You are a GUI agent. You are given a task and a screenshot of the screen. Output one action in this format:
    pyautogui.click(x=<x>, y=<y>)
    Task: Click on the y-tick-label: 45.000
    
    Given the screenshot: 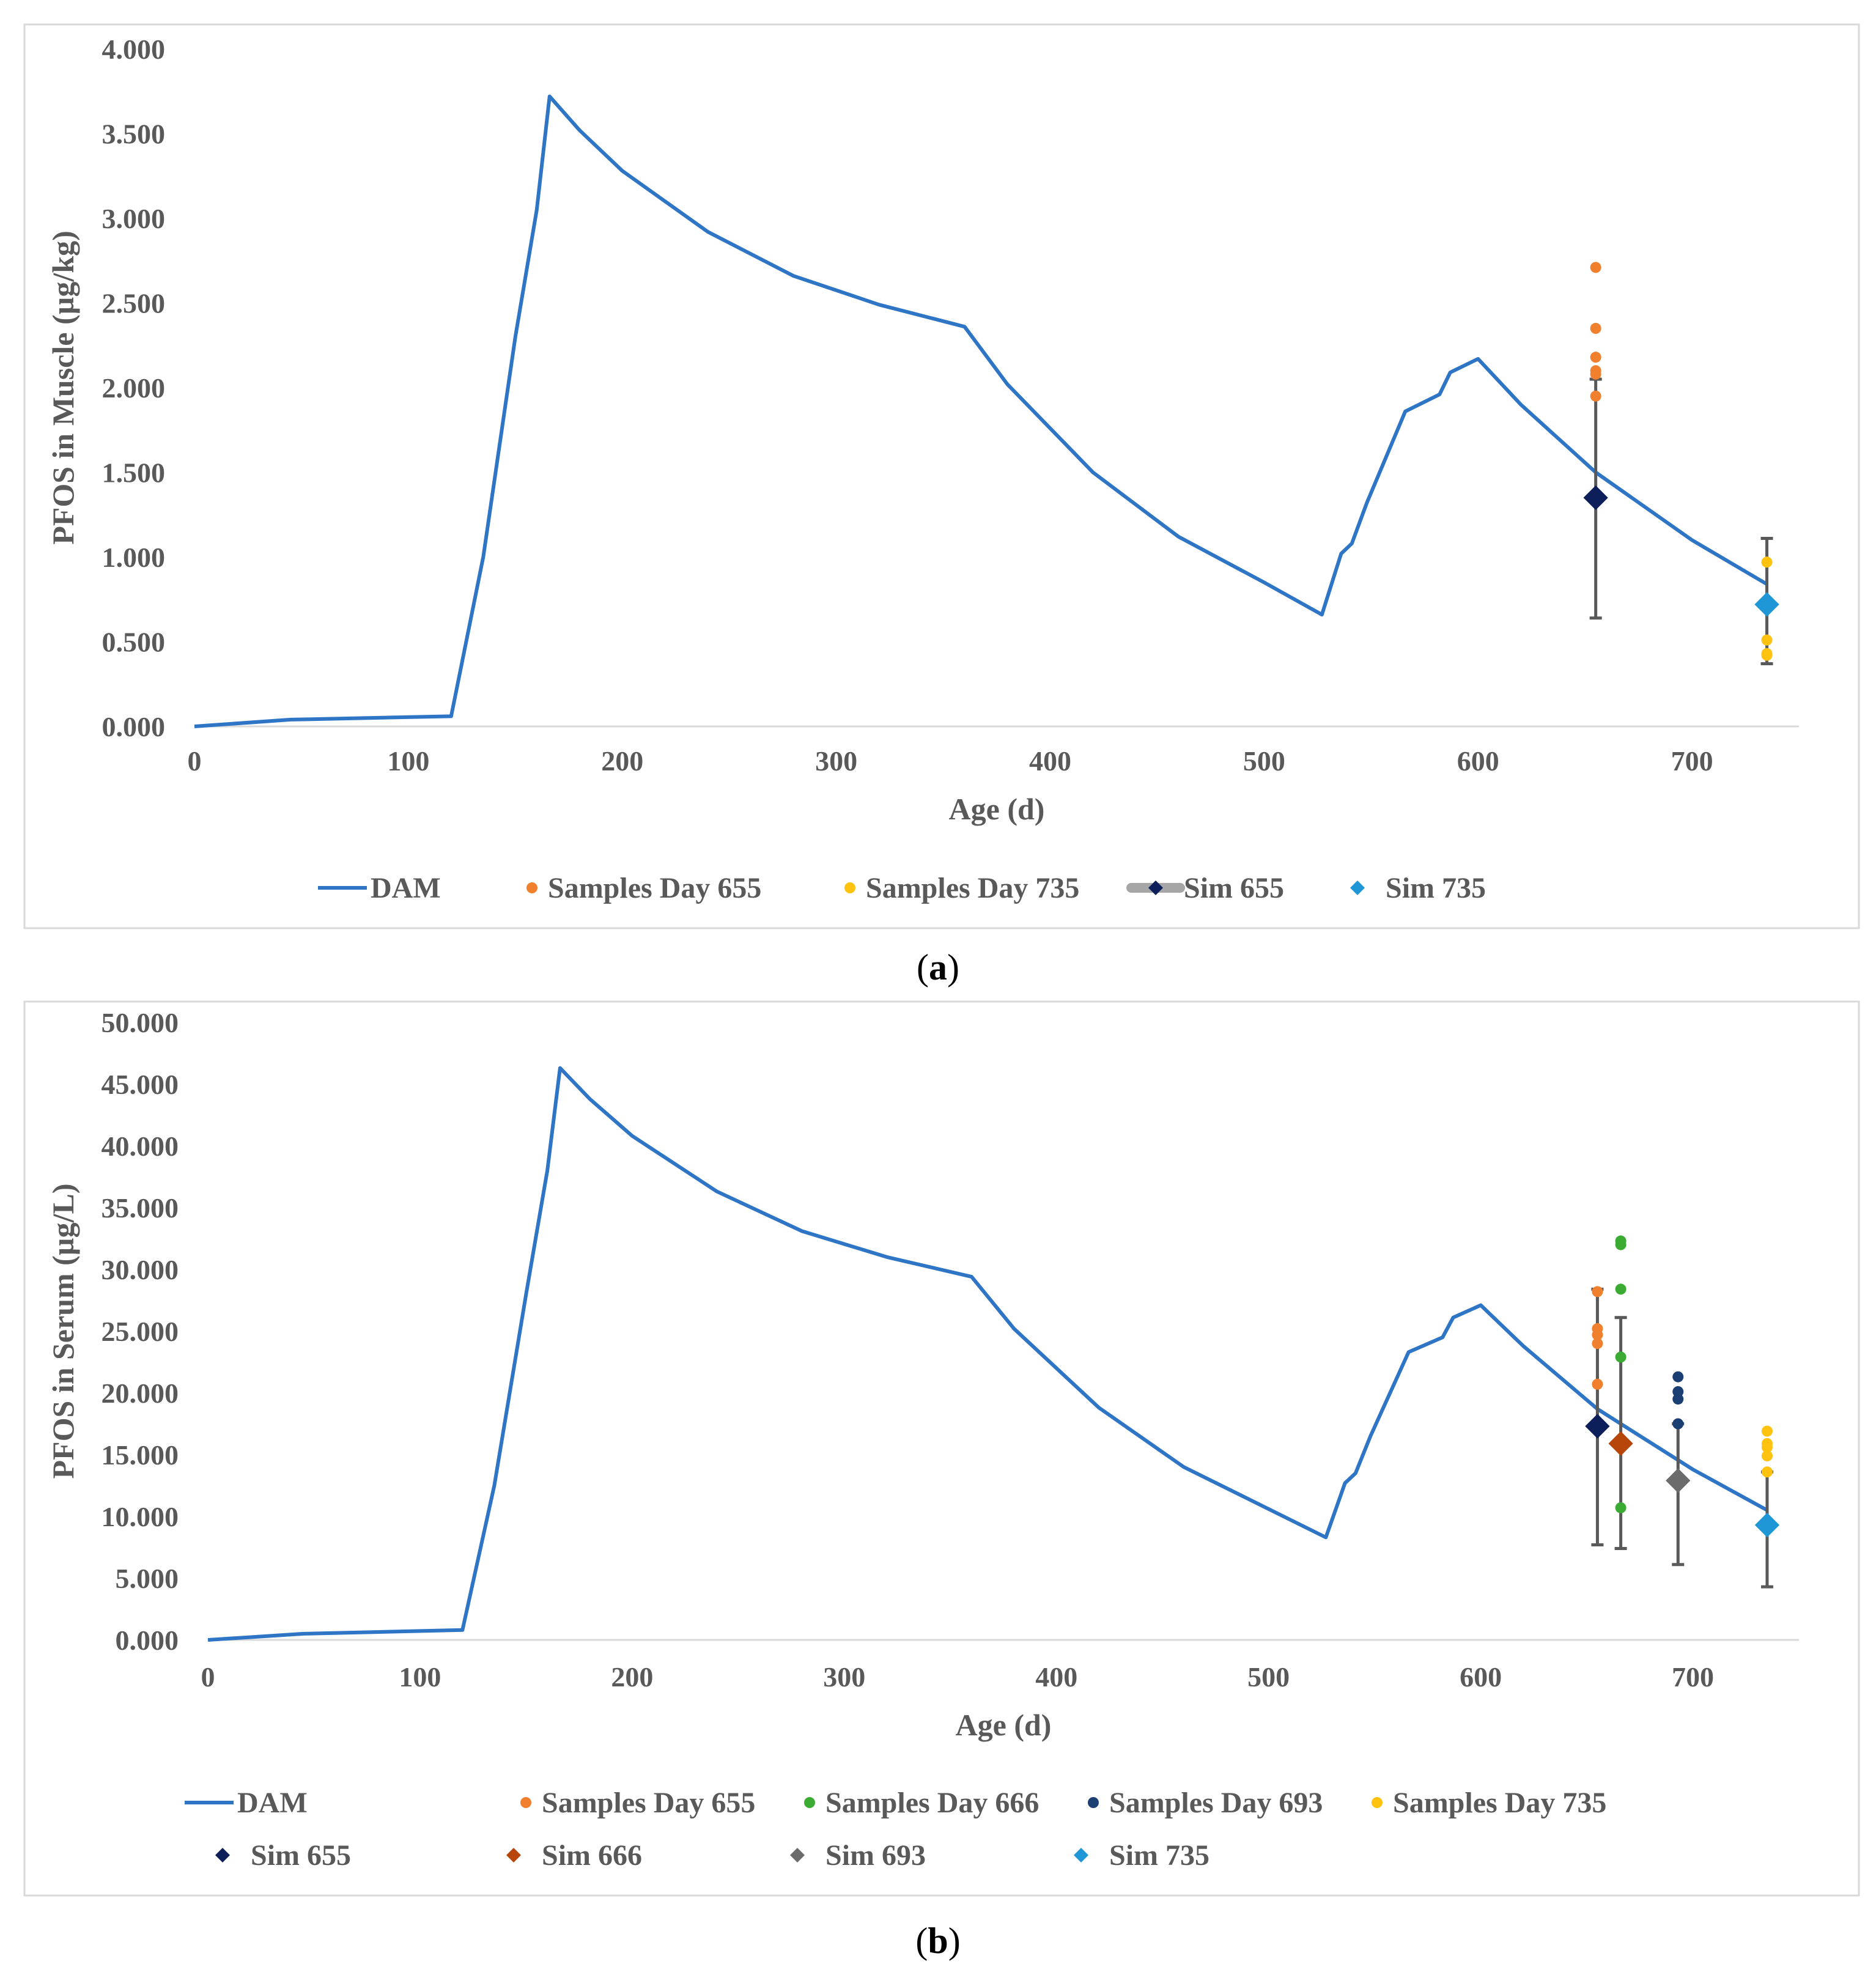 What is the action you would take?
    pyautogui.click(x=140, y=1084)
    